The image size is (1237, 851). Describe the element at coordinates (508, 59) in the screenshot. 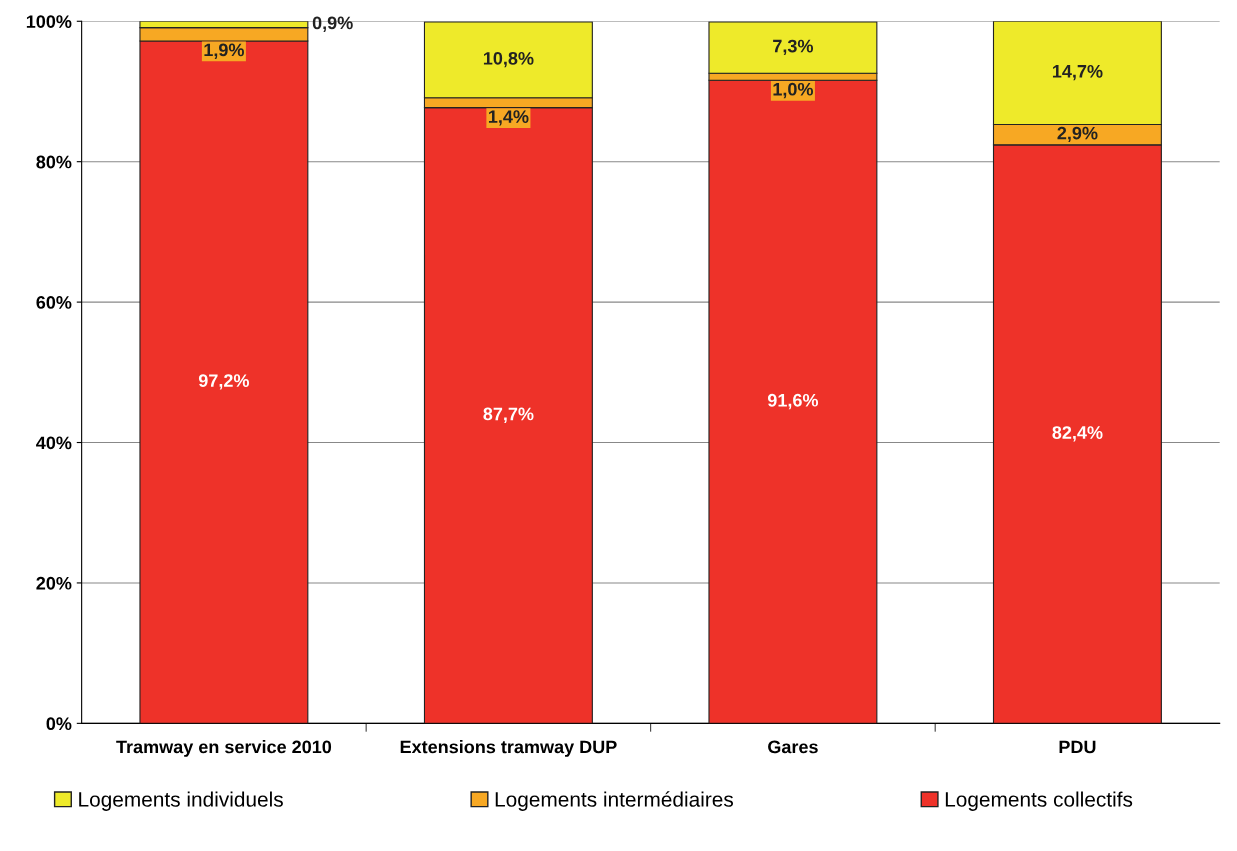

I see `text: 10,8%` at that location.